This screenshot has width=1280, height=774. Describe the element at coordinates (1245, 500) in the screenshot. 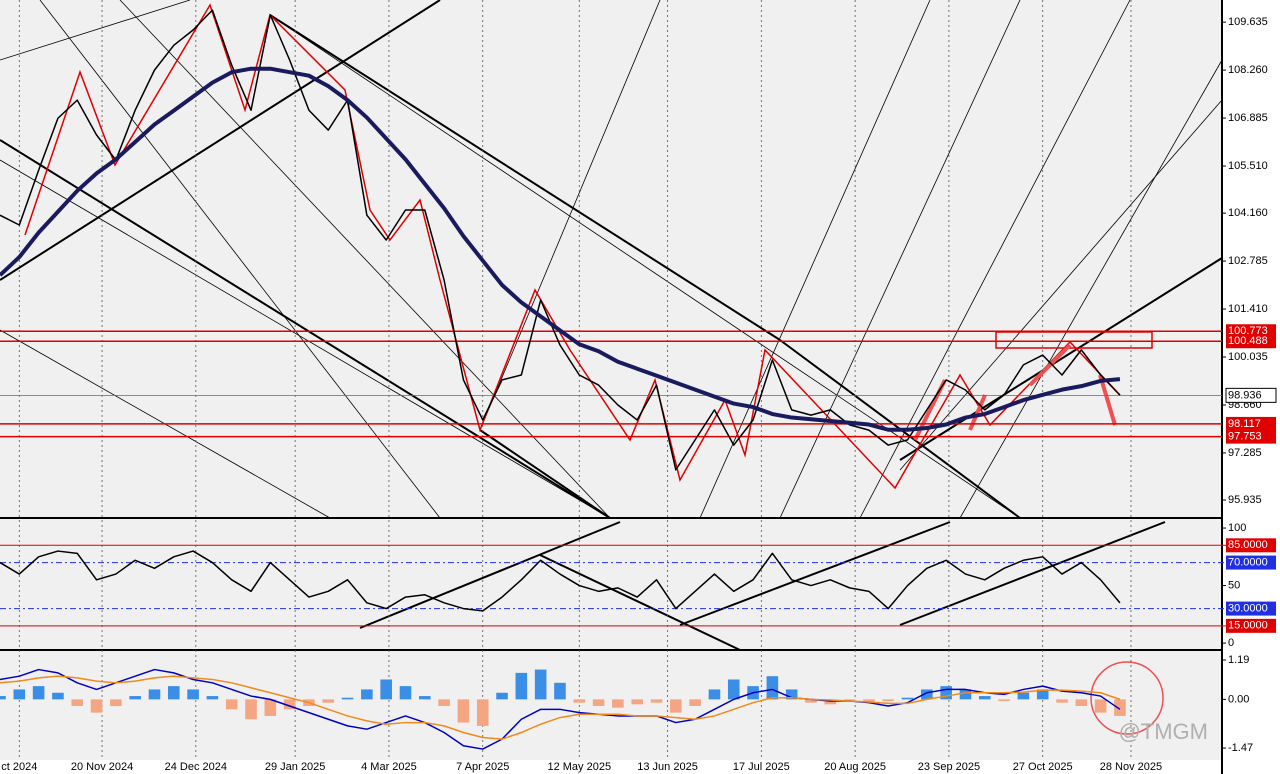

I see `y-tick-label: 95.935` at that location.